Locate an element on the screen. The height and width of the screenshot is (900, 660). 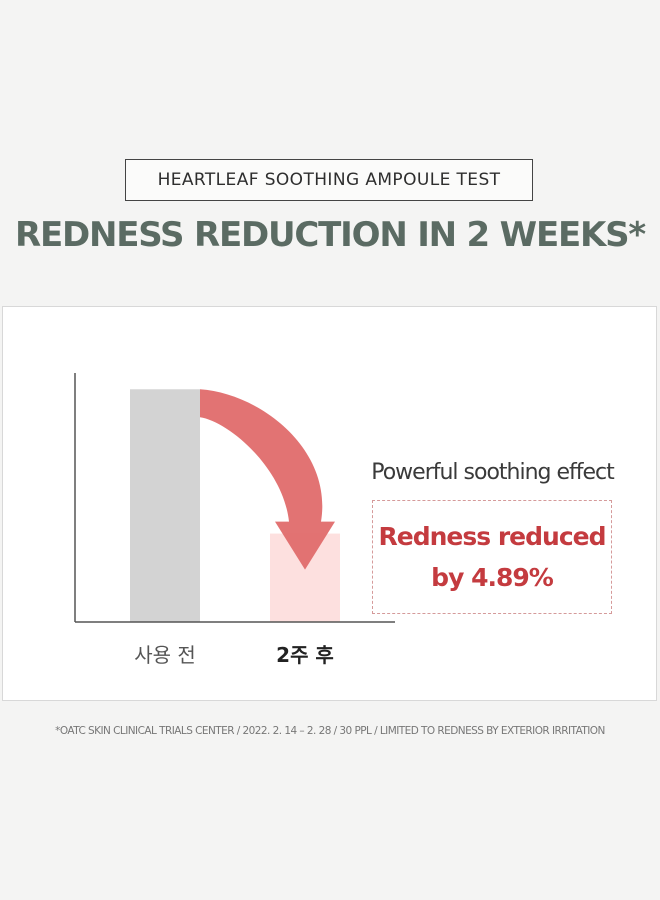
page-headline: REDNESS REDUCTION IN 2 WEEKS* is located at coordinates (330, 235).